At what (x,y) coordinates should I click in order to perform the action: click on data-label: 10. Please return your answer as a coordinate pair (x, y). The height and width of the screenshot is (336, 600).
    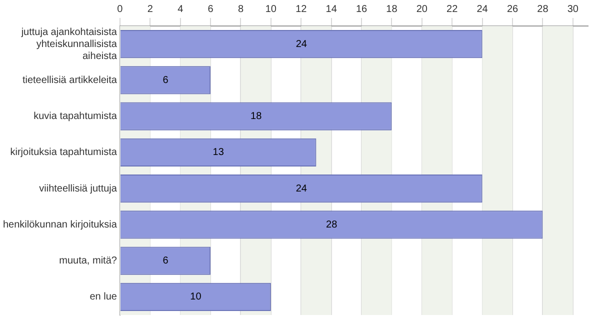
    Looking at the image, I should click on (196, 297).